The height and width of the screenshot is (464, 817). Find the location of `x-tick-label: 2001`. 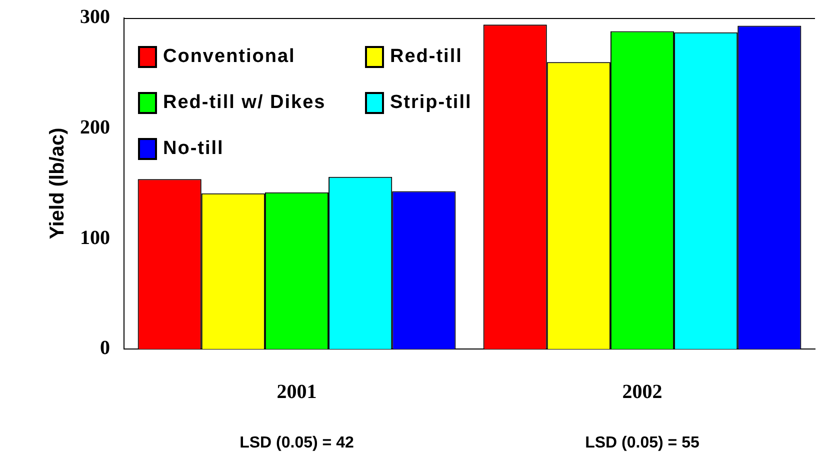

x-tick-label: 2001 is located at coordinates (296, 392).